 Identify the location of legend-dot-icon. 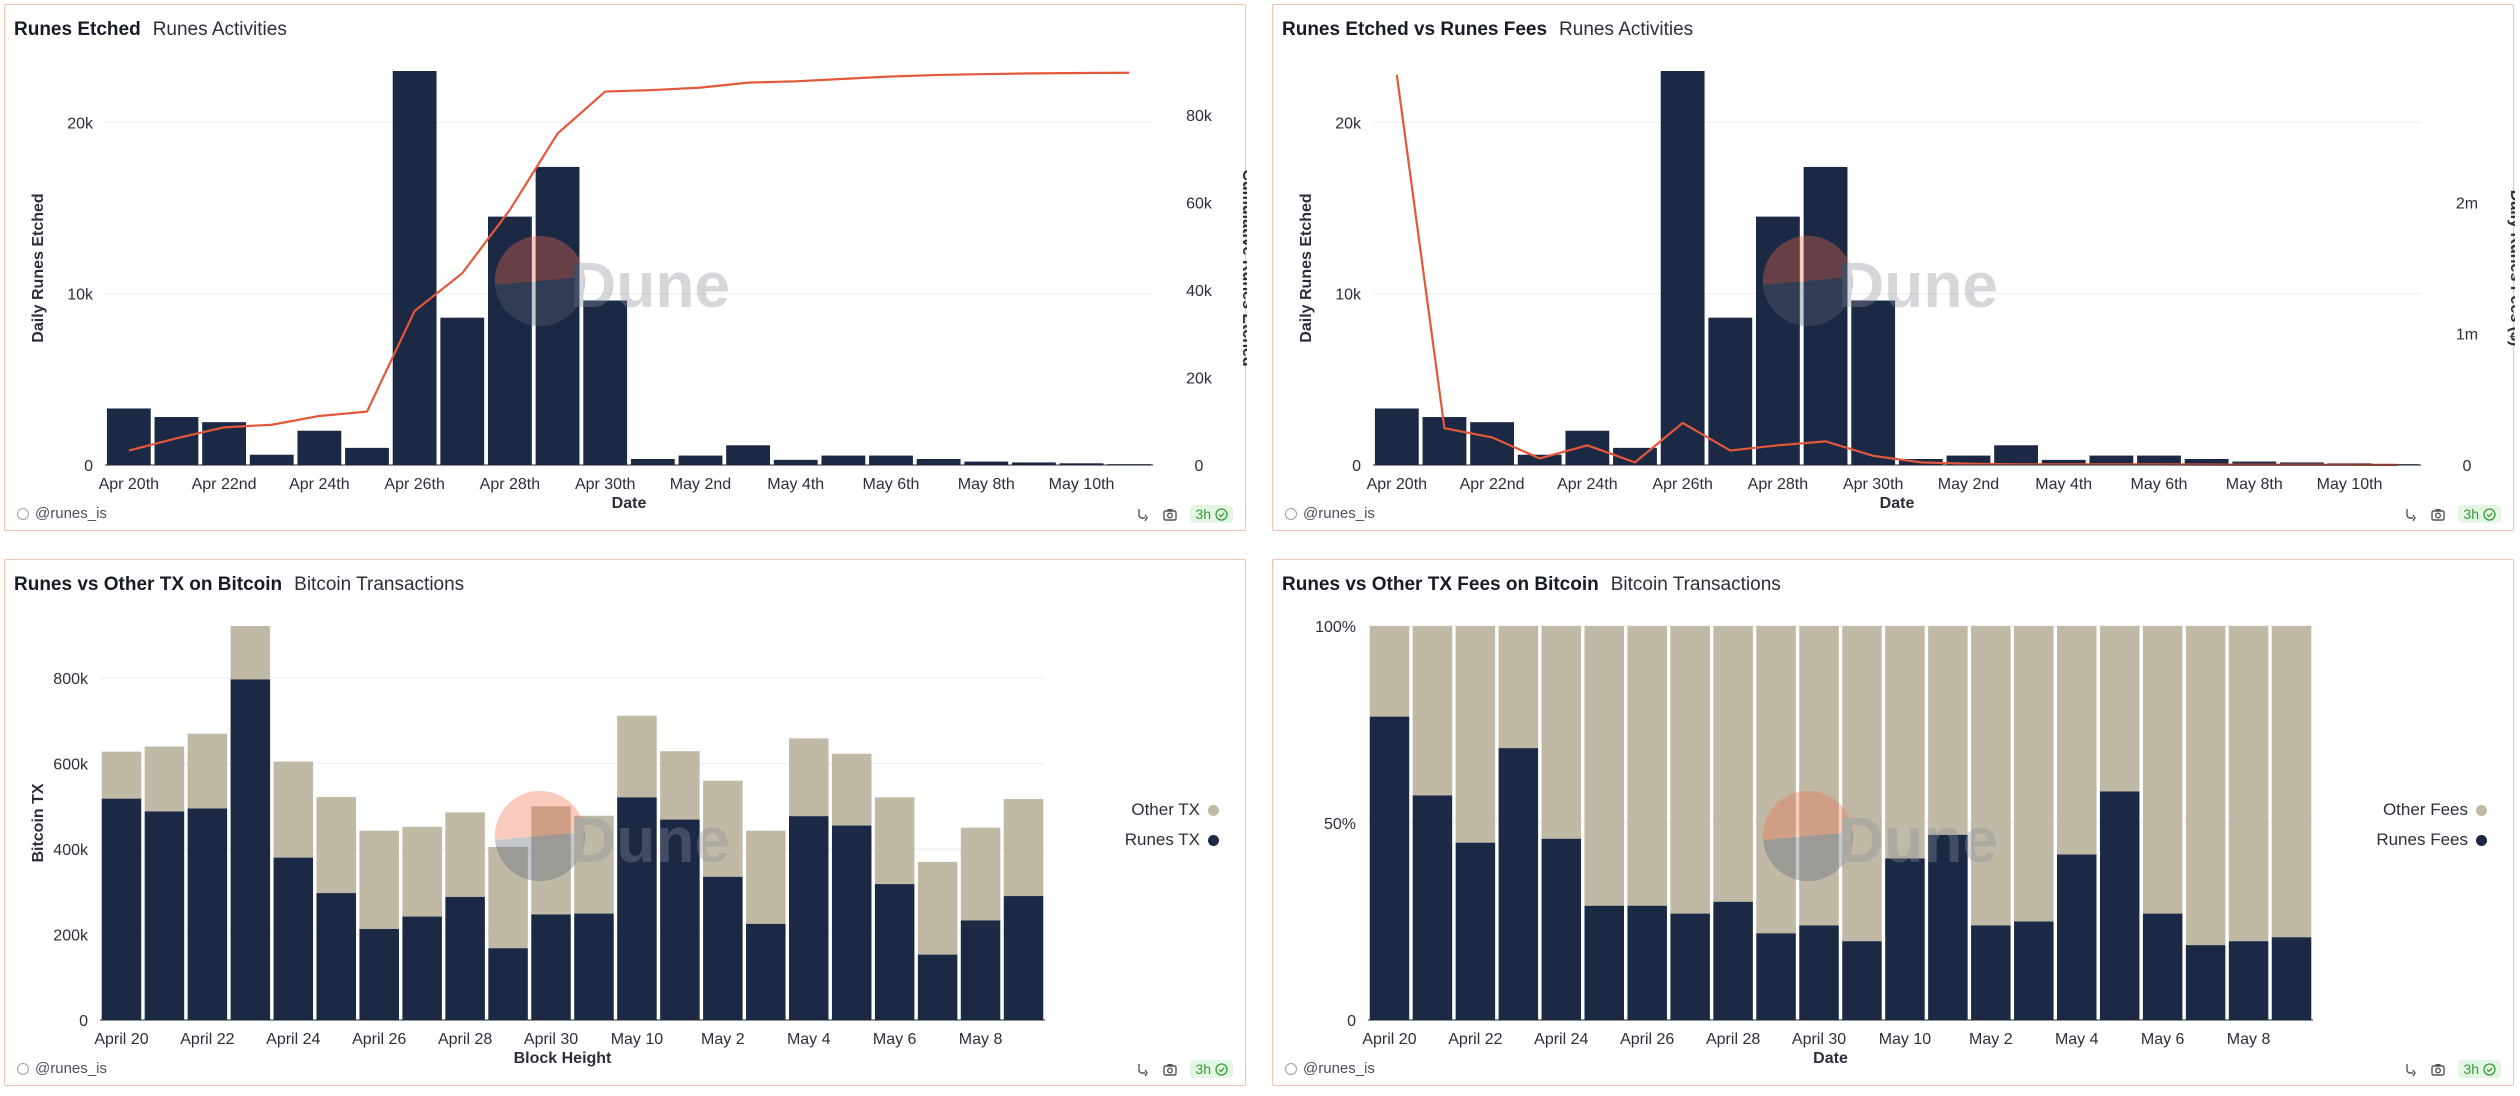
(2481, 810).